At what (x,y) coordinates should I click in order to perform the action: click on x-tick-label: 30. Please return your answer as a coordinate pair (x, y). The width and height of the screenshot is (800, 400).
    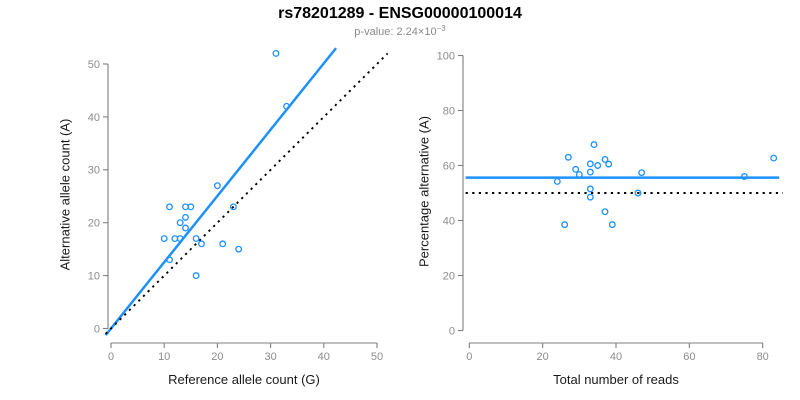
    Looking at the image, I should click on (270, 357).